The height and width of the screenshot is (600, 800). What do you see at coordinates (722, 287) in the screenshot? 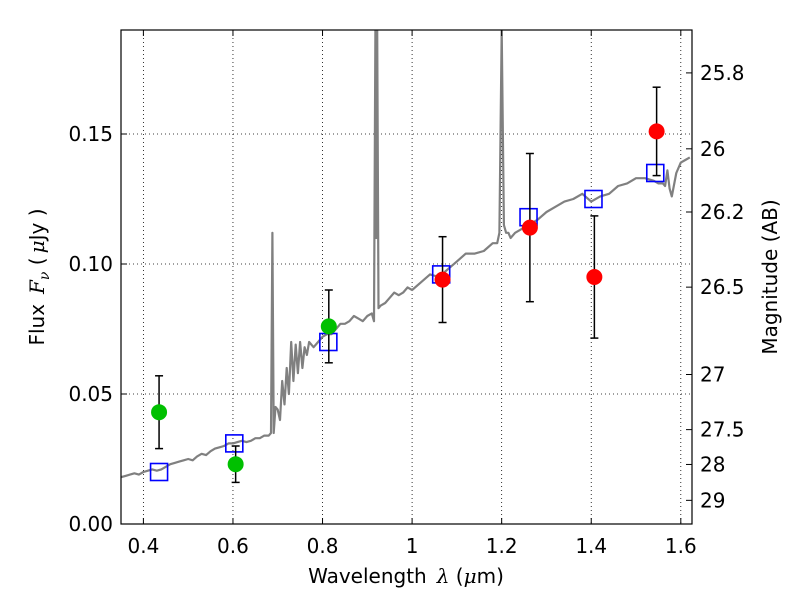
I see `y2-tick-label: 26.5` at bounding box center [722, 287].